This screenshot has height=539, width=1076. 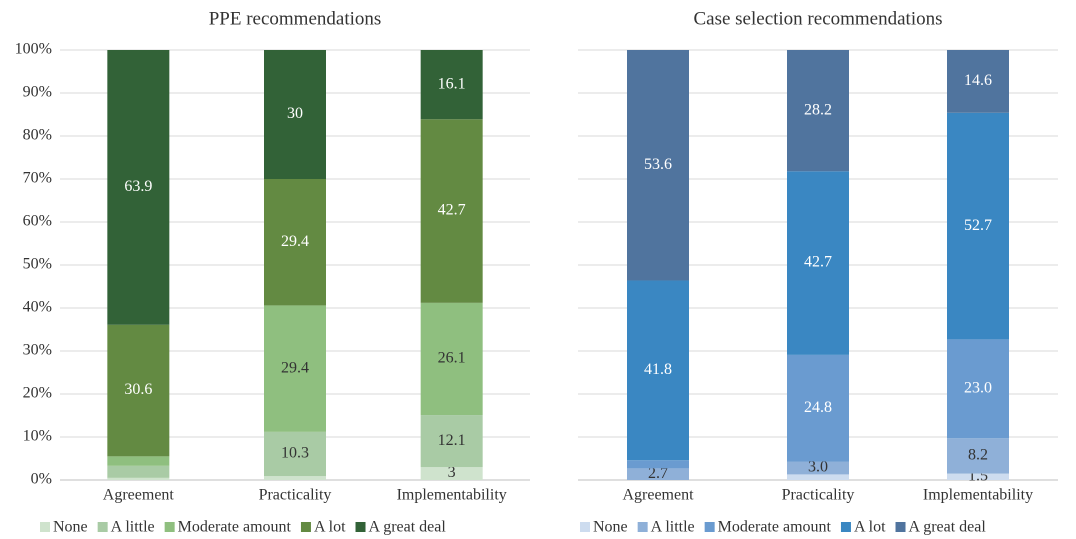 I want to click on data-label: 8.2, so click(x=978, y=455).